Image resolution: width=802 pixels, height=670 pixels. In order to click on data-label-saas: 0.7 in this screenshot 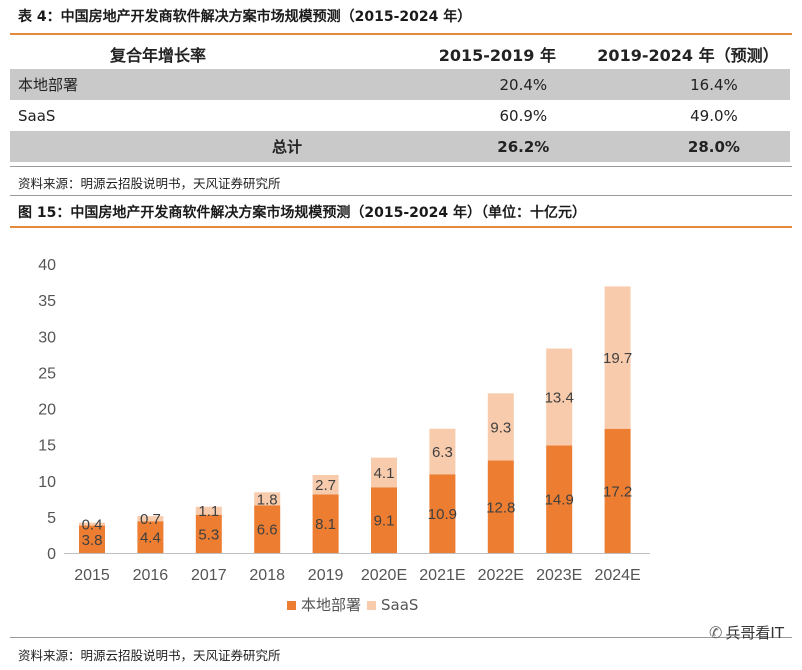, I will do `click(150, 519)`.